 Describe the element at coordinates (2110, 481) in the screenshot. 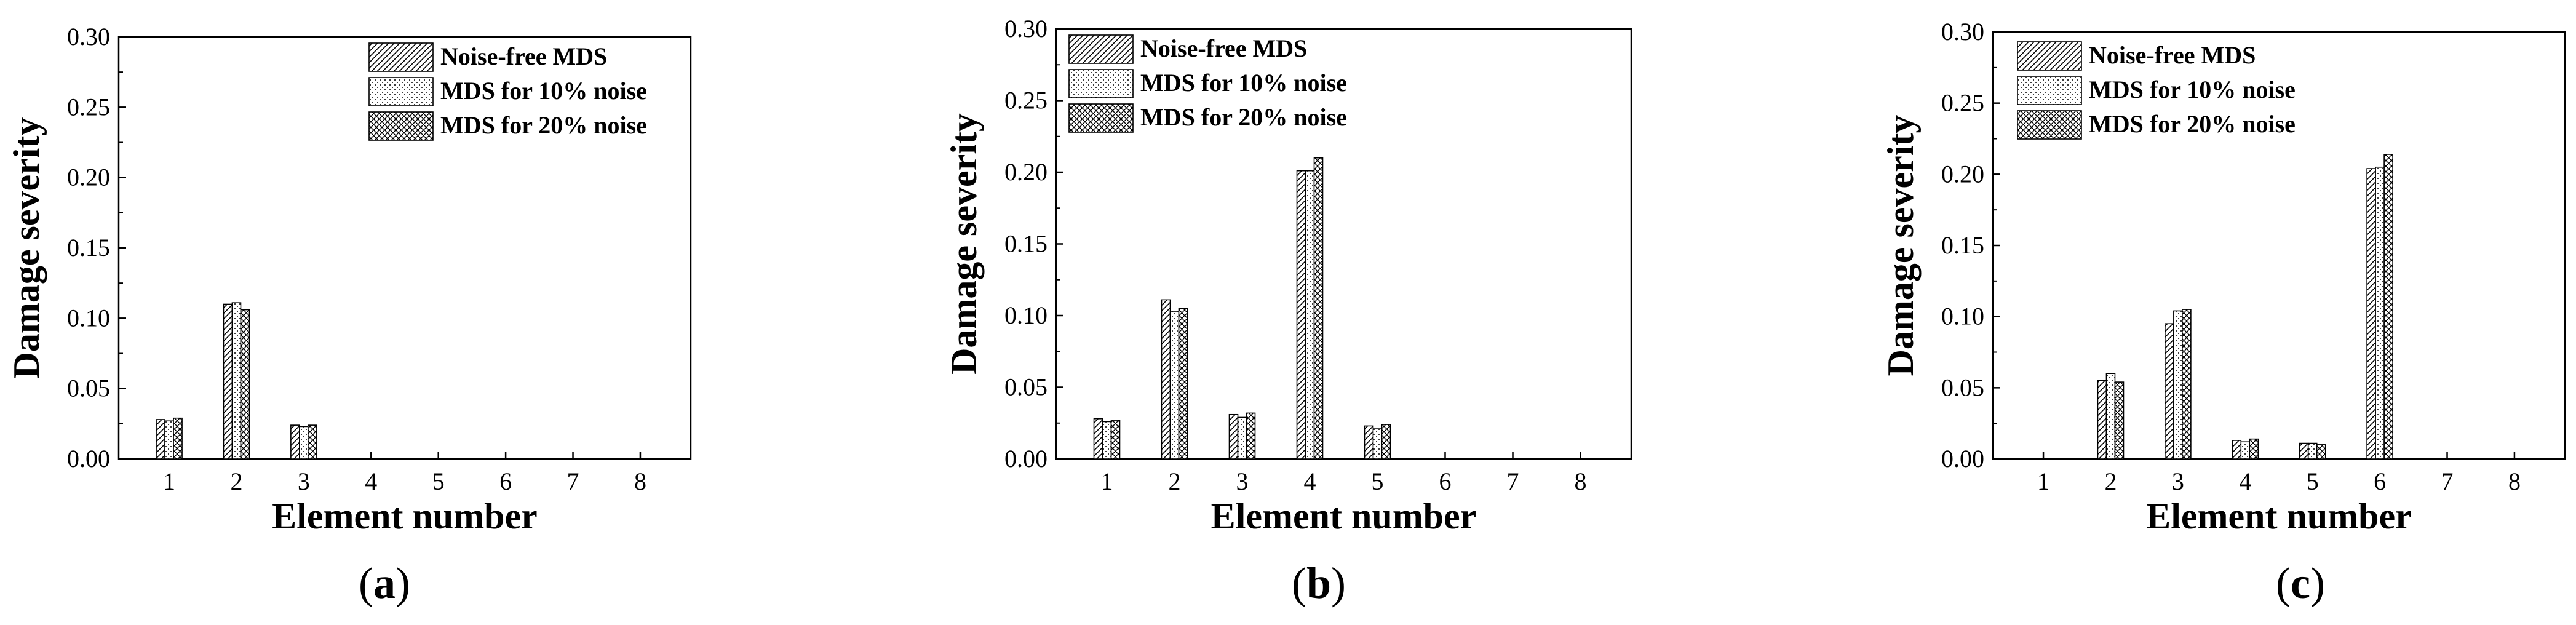

I see `x-tick-label: 2` at that location.